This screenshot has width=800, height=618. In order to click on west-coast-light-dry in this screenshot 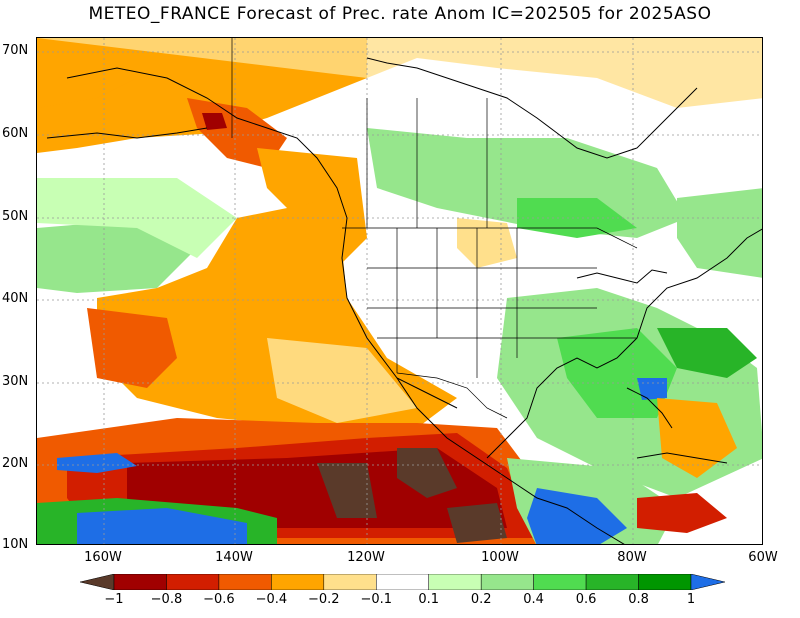, I will do `click(87, 73)`.